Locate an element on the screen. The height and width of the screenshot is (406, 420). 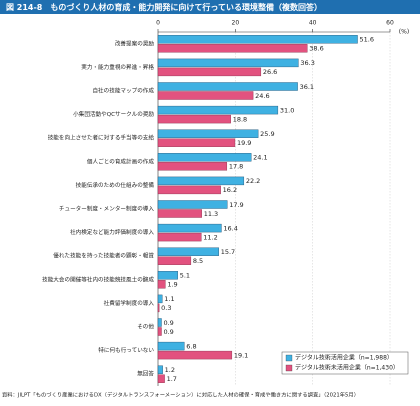
value-label: 17.9 is located at coordinates (236, 205).